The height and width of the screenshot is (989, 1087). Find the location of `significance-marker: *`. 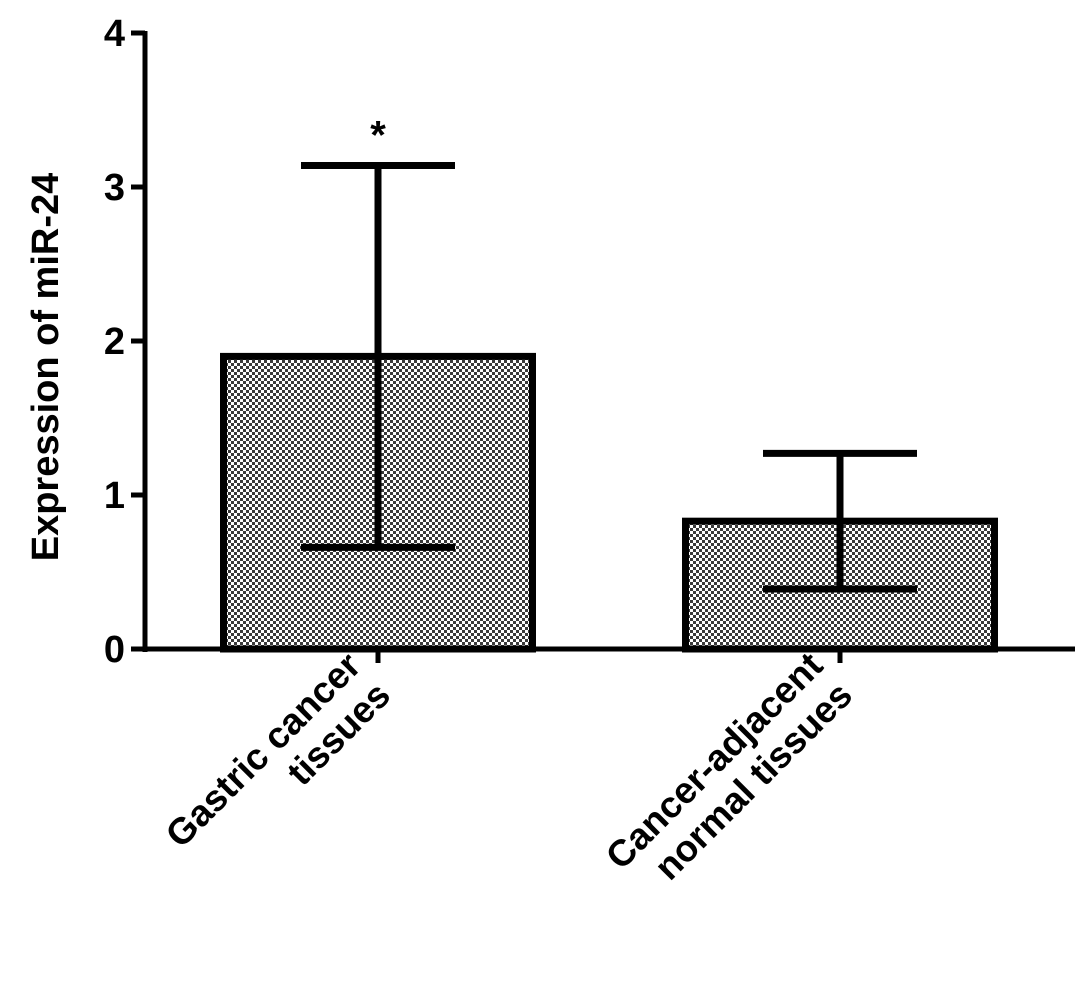

significance-marker: * is located at coordinates (378, 135).